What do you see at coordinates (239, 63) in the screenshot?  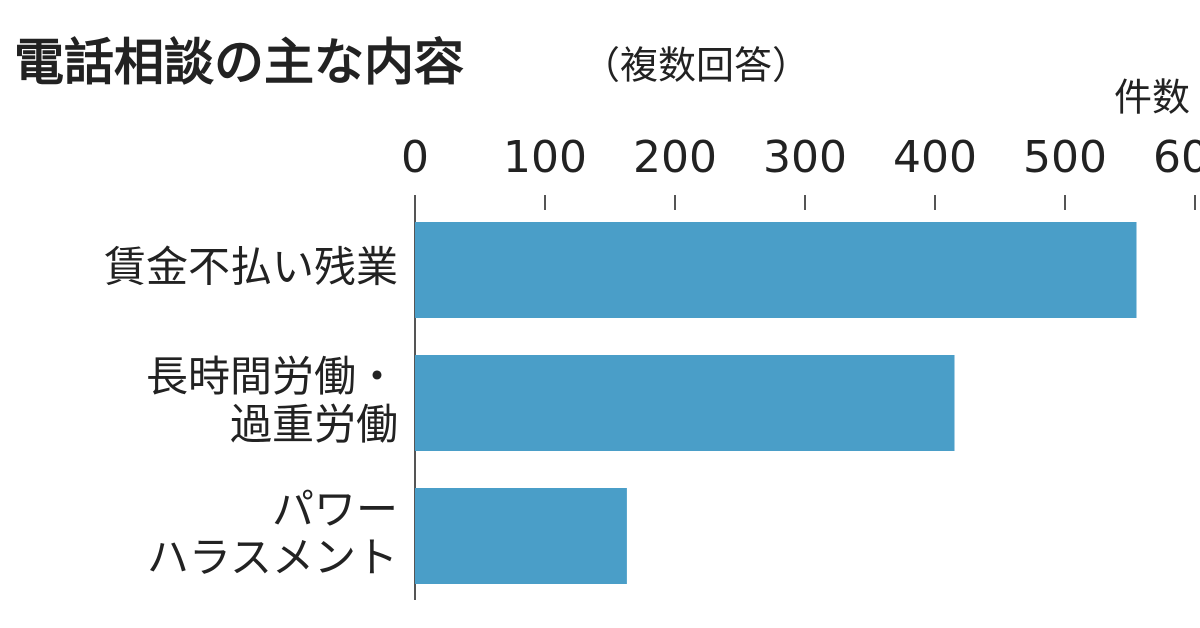 I see `chart-title: 電話相談の主な内容` at bounding box center [239, 63].